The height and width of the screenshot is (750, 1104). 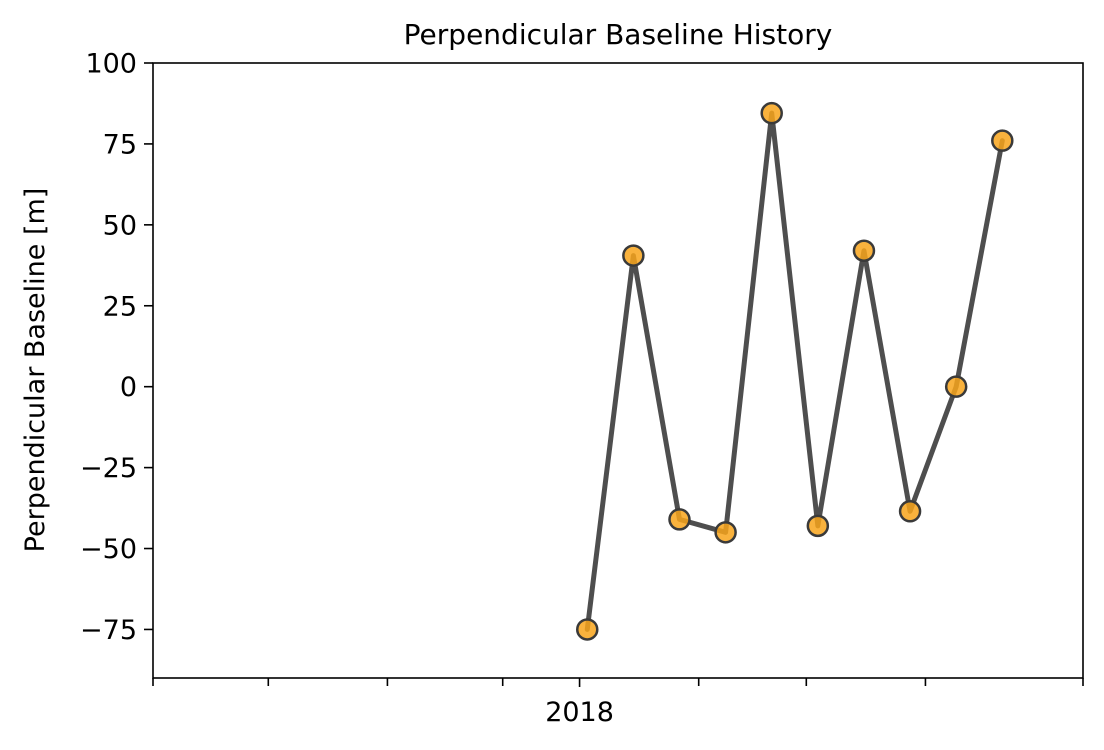 What do you see at coordinates (35, 370) in the screenshot?
I see `y-axis-label: Perpendicular Baseline [m]` at bounding box center [35, 370].